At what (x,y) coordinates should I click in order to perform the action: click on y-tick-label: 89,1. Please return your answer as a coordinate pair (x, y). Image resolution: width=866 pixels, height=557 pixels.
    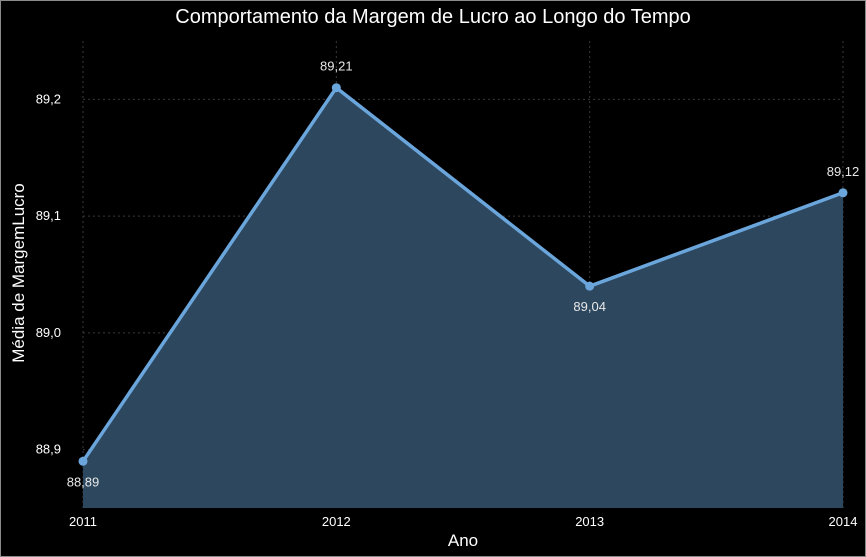
    Looking at the image, I should click on (48, 215).